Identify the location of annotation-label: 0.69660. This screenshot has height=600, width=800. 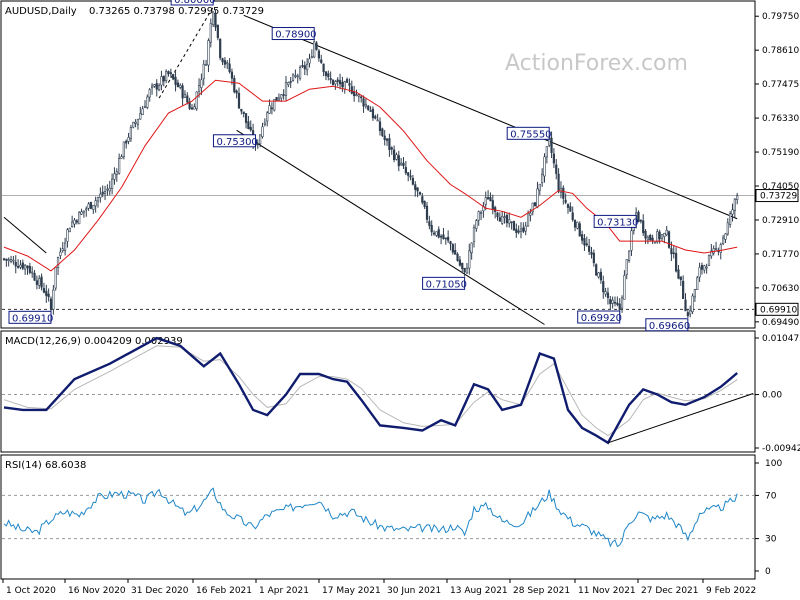
(669, 326).